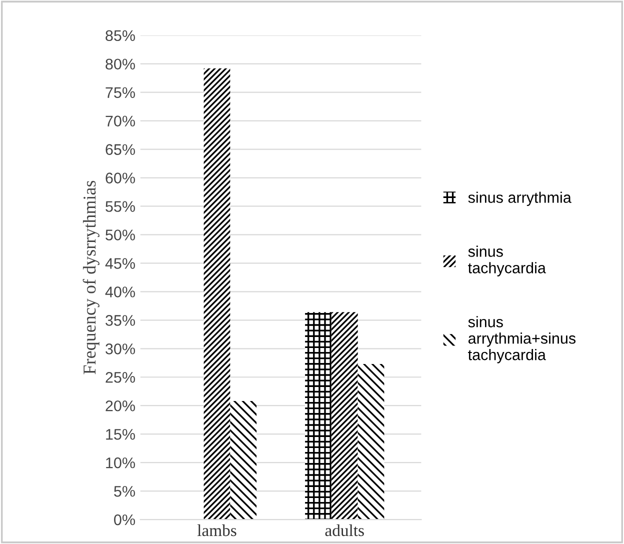 The width and height of the screenshot is (624, 544). Describe the element at coordinates (120, 320) in the screenshot. I see `y-tick-label: 35%` at that location.